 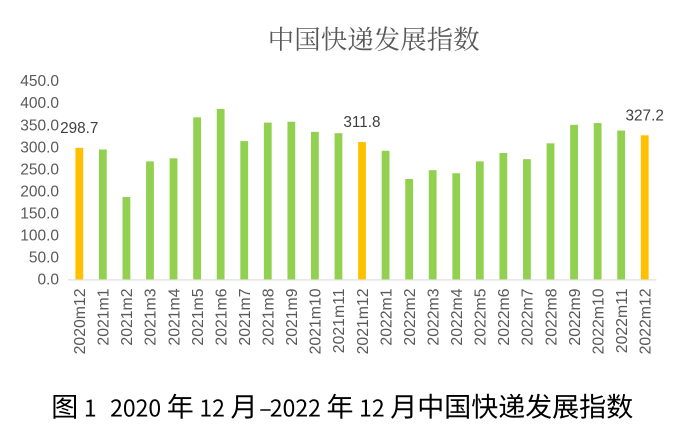 What do you see at coordinates (39, 169) in the screenshot?
I see `svg-text: 250.0` at bounding box center [39, 169].